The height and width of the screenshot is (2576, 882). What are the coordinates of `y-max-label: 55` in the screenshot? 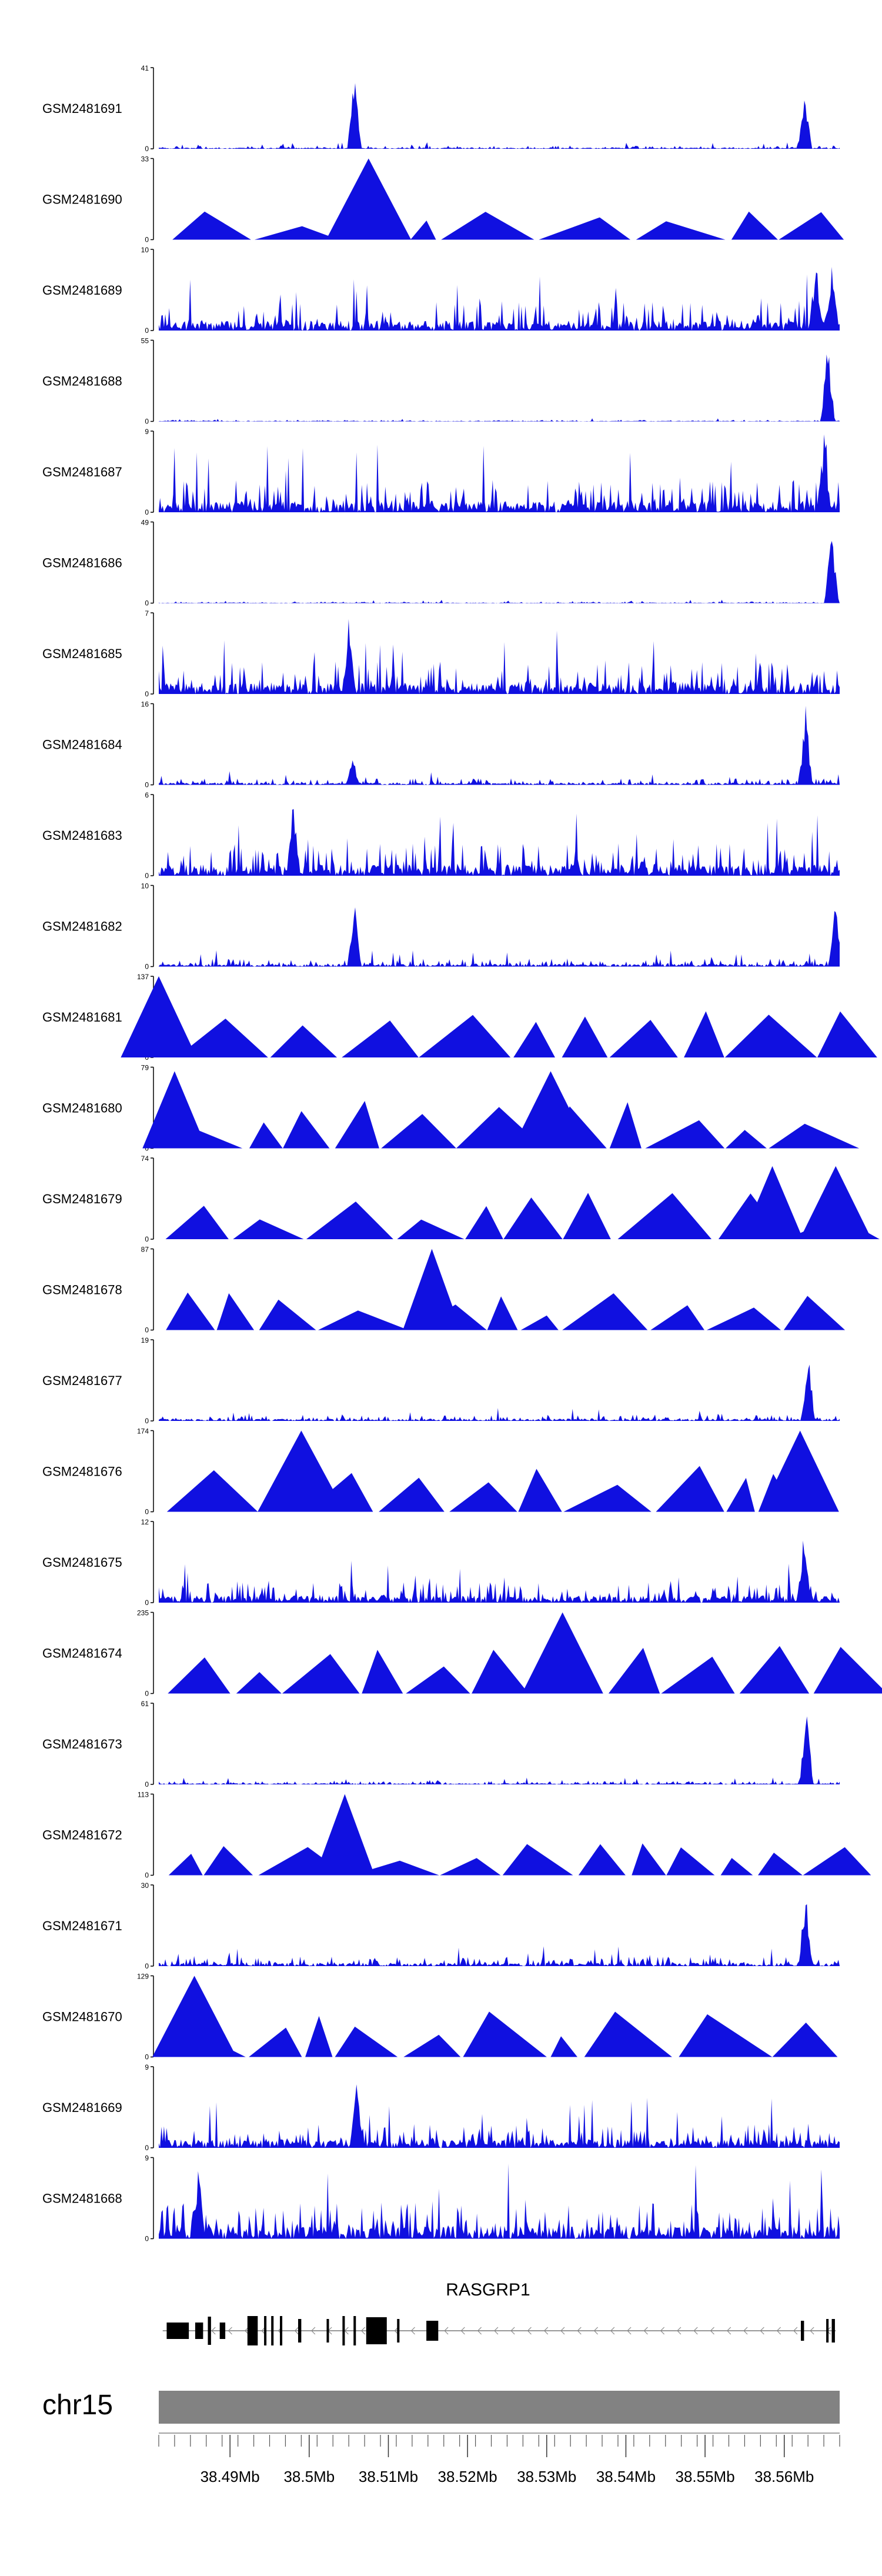 It's located at (145, 341).